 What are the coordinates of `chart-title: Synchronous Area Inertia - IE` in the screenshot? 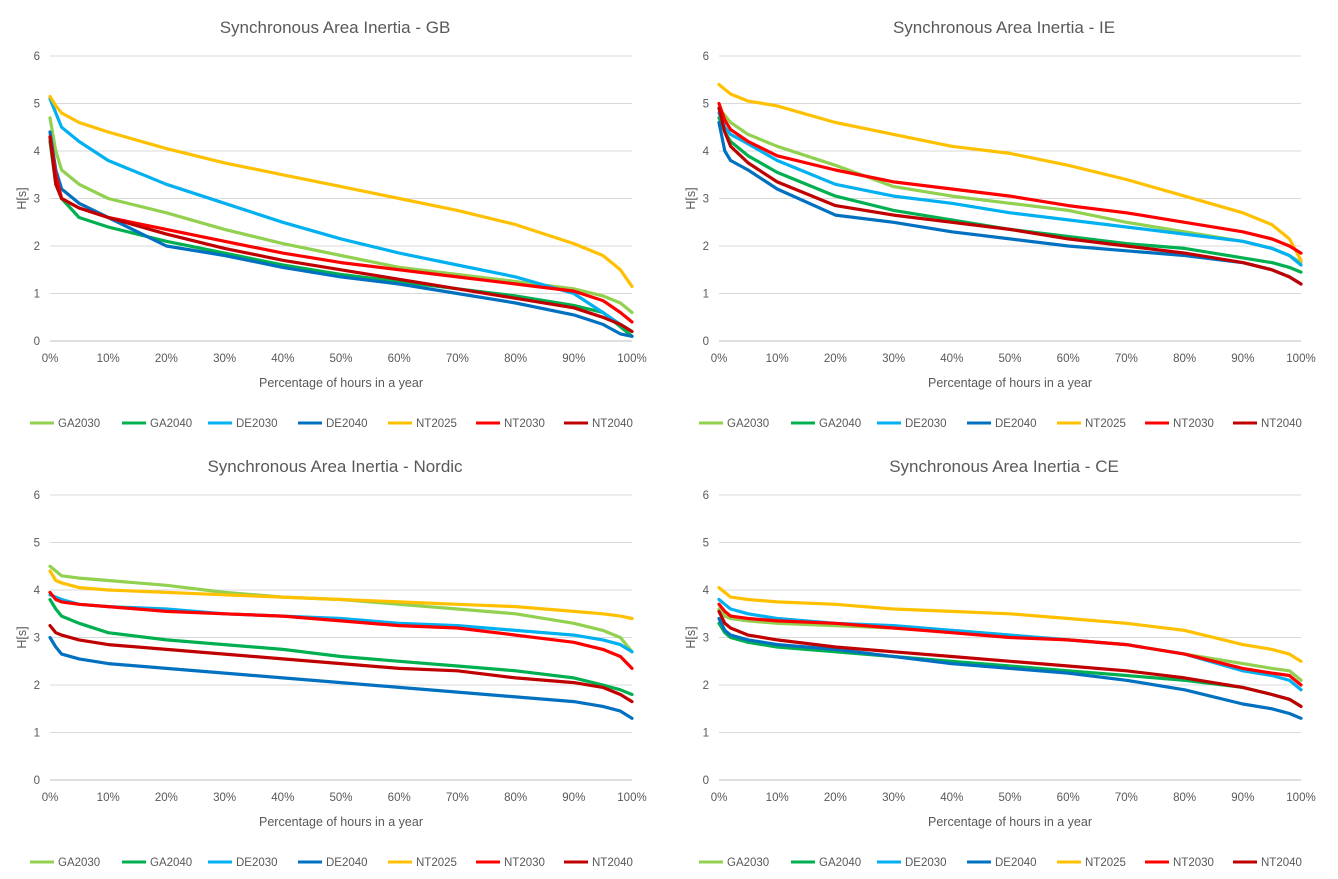 It's located at (1004, 27).